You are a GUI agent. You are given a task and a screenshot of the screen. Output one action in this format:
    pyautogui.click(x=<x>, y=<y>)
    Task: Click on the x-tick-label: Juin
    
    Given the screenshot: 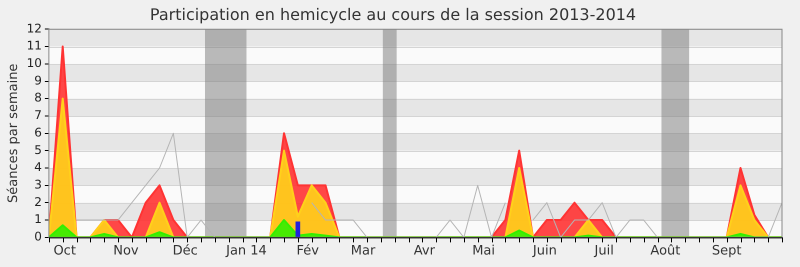 What is the action you would take?
    pyautogui.click(x=544, y=251)
    